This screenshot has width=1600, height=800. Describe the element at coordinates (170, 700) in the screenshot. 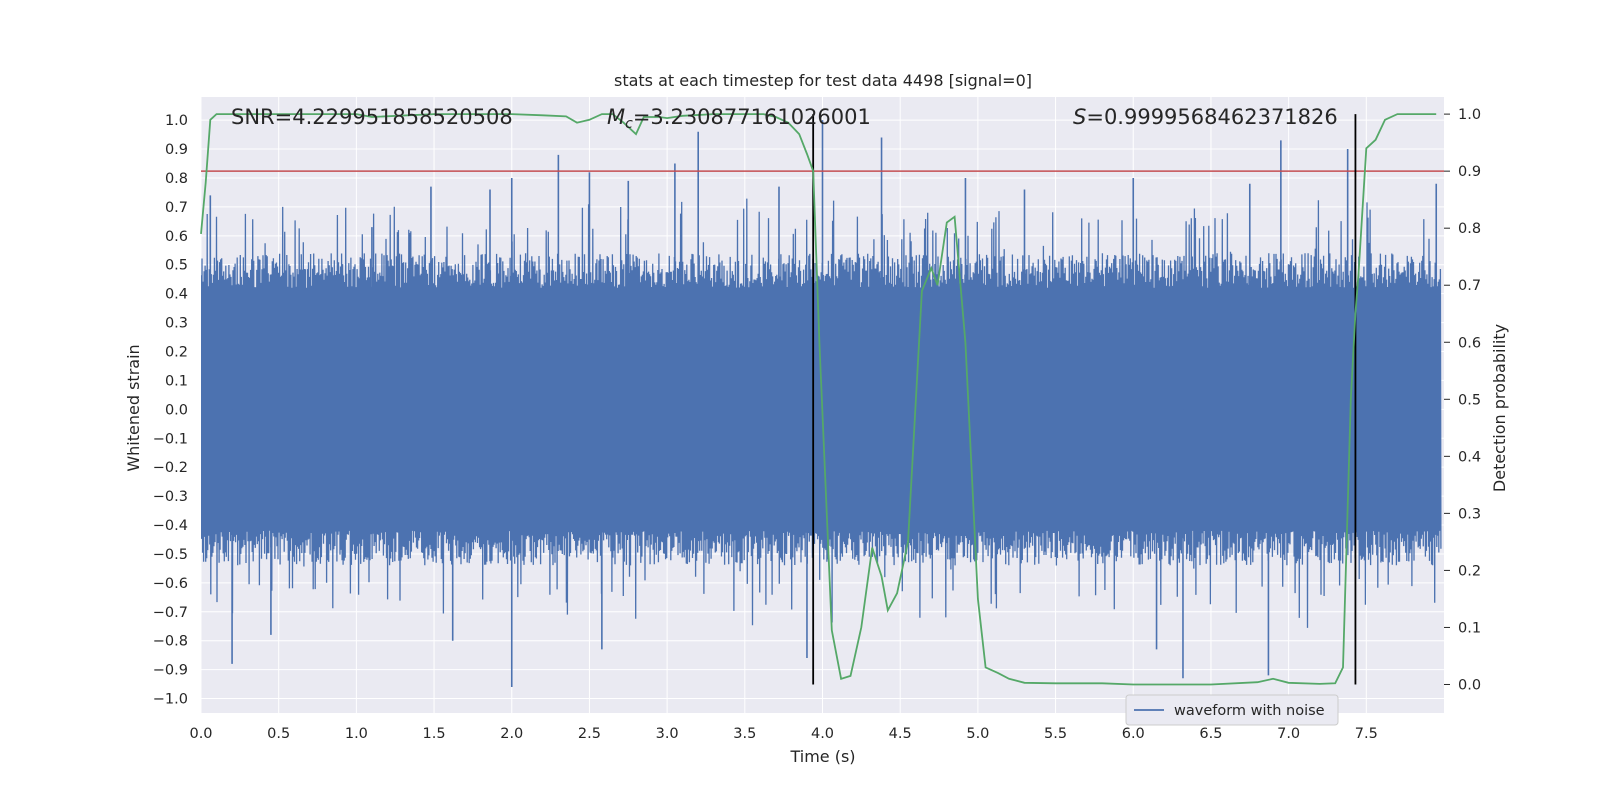

I see `y-tick-label: −1.0` at that location.